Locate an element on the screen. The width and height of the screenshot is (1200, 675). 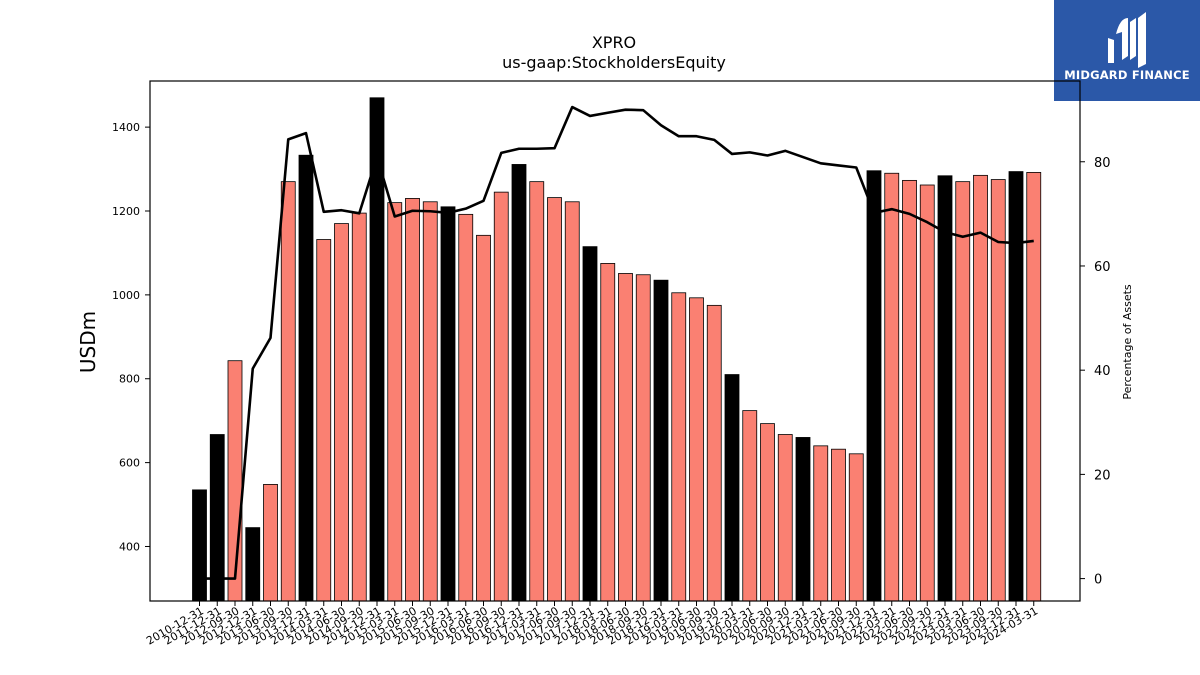
y2-tick-label: 40 is located at coordinates (1102, 371).